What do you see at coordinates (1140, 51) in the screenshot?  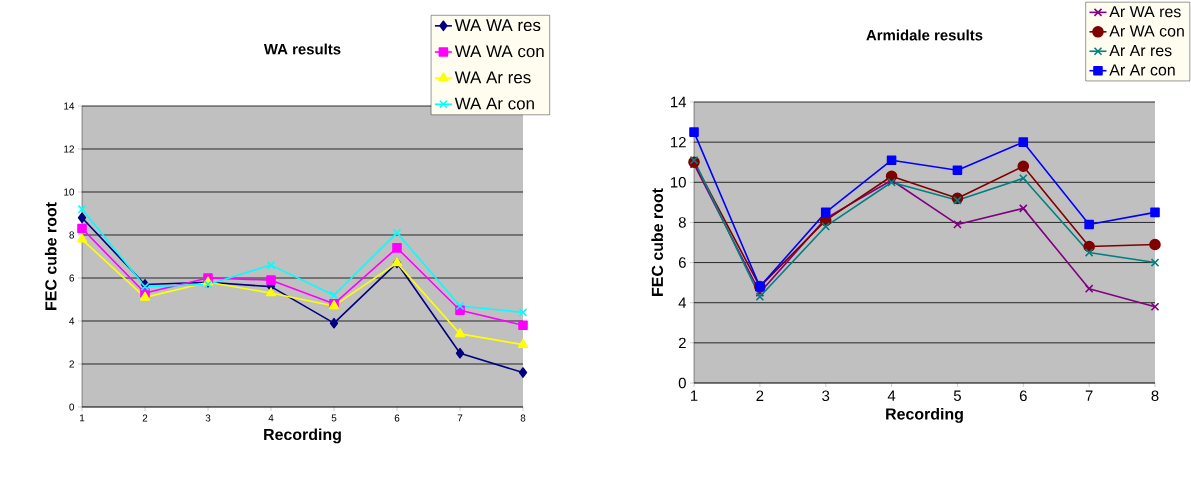 I see `legend-label: Ar Ar res` at bounding box center [1140, 51].